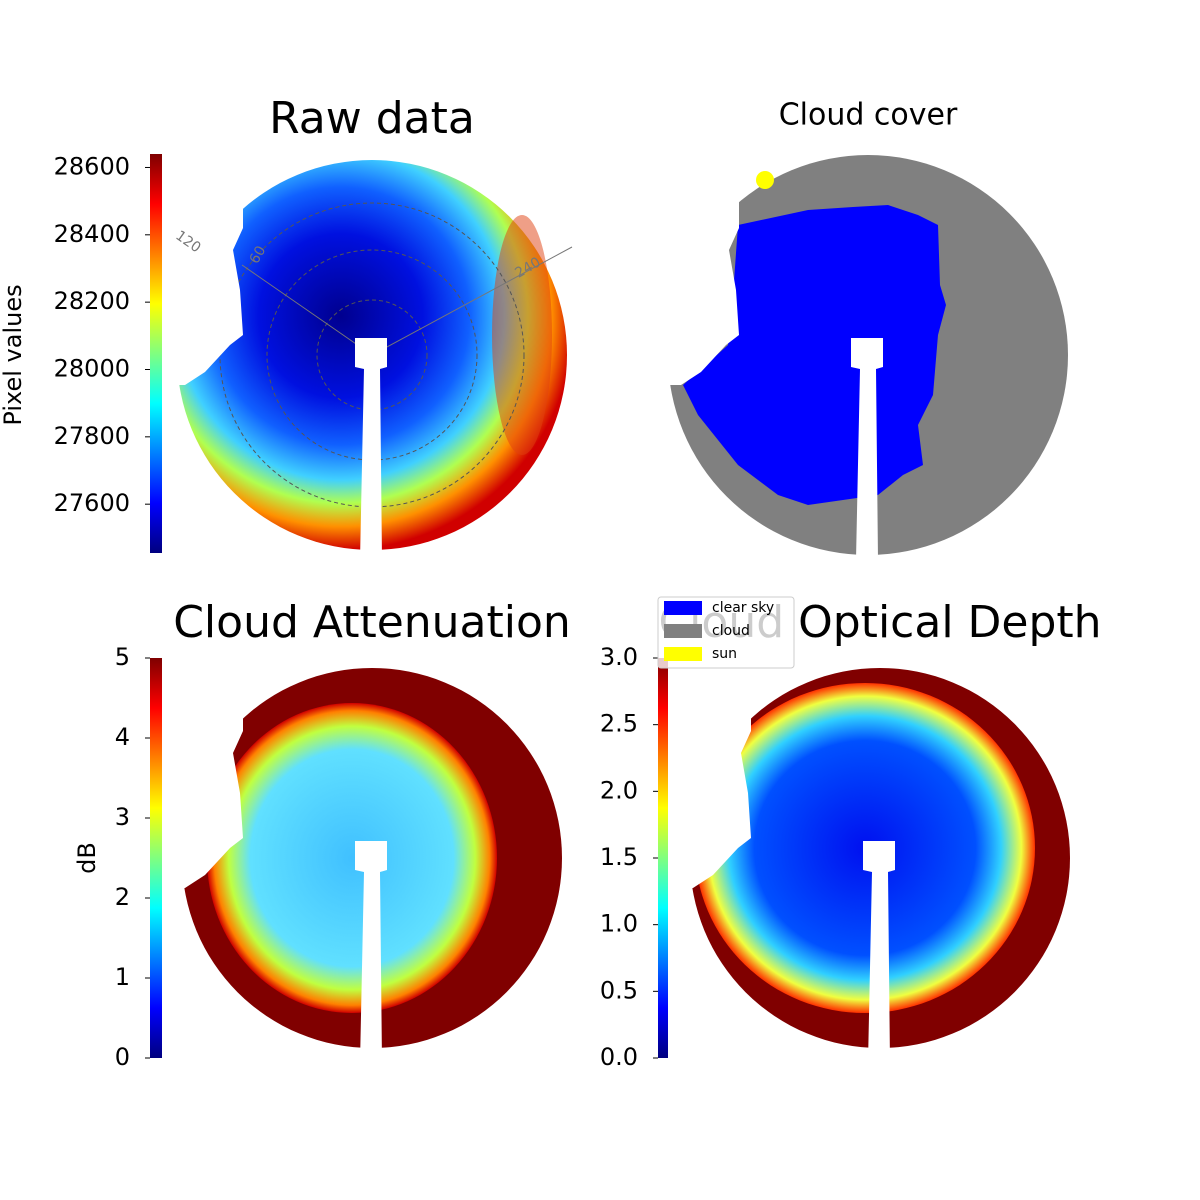  Describe the element at coordinates (122, 657) in the screenshot. I see `colorbar-tick-label: 5` at that location.